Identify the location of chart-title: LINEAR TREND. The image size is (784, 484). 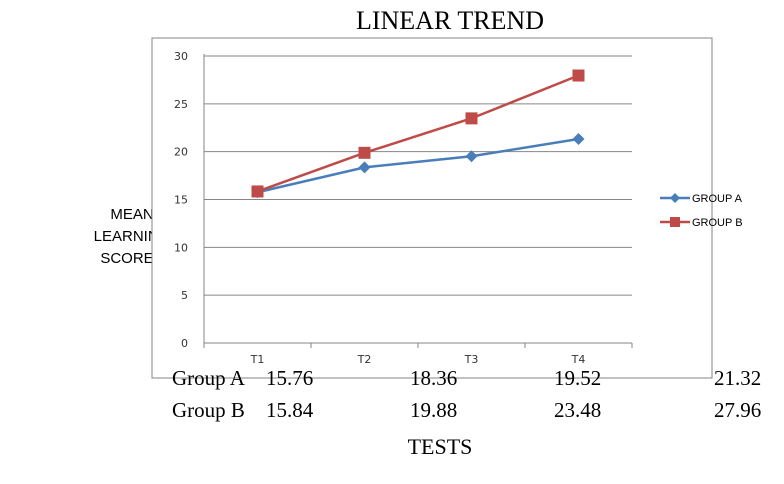
(449, 20).